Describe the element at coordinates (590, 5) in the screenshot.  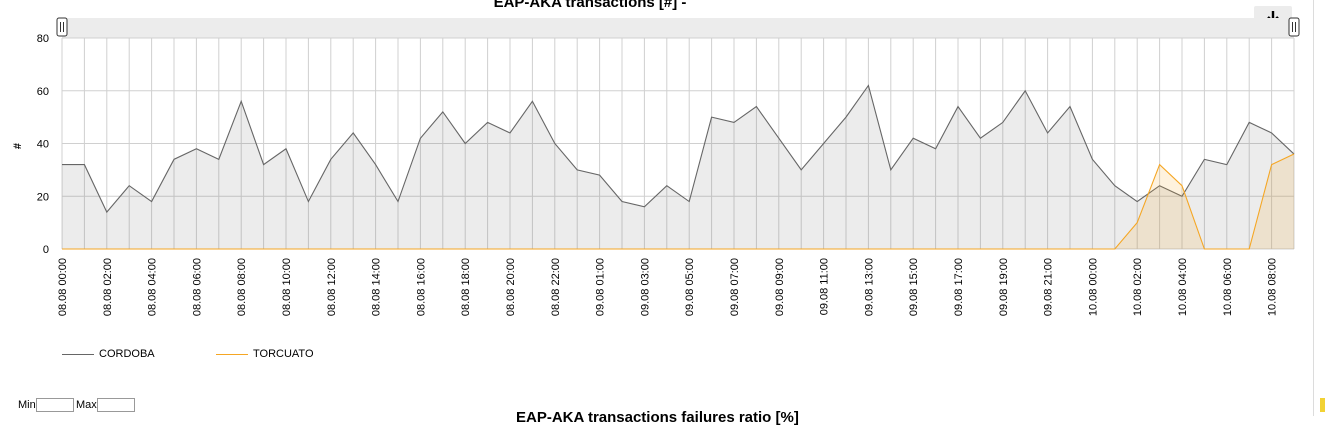
I see `chart-title: EAP-AKA transactions [#] -` at that location.